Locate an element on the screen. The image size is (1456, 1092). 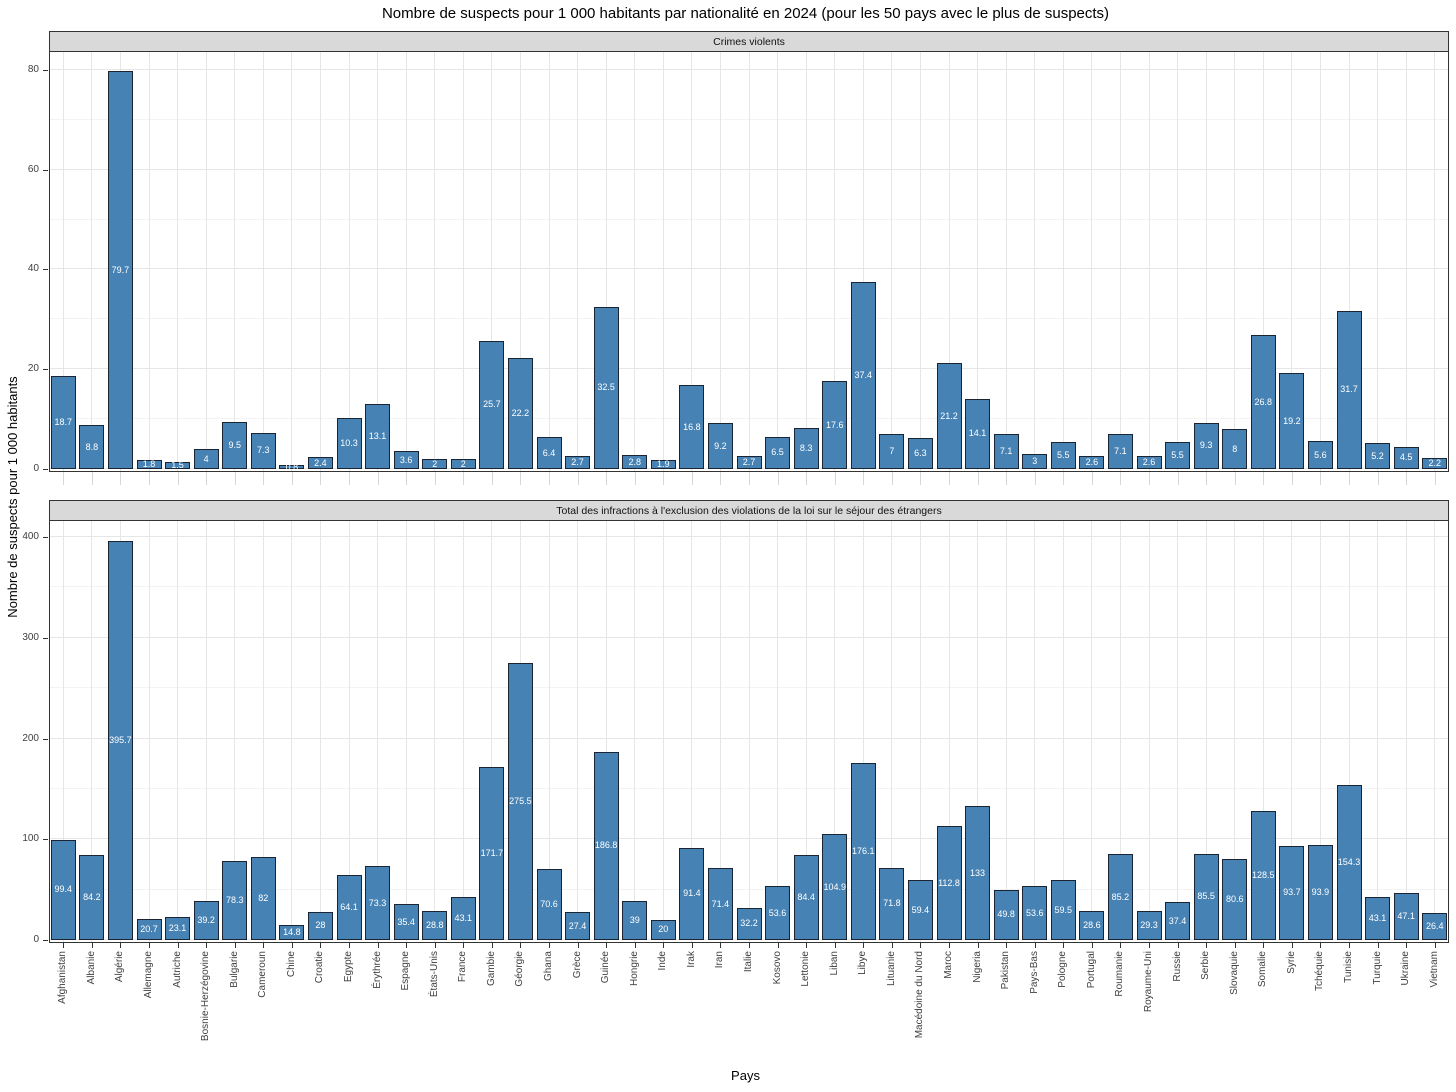
bar-value-label: 13.1 is located at coordinates (377, 435).